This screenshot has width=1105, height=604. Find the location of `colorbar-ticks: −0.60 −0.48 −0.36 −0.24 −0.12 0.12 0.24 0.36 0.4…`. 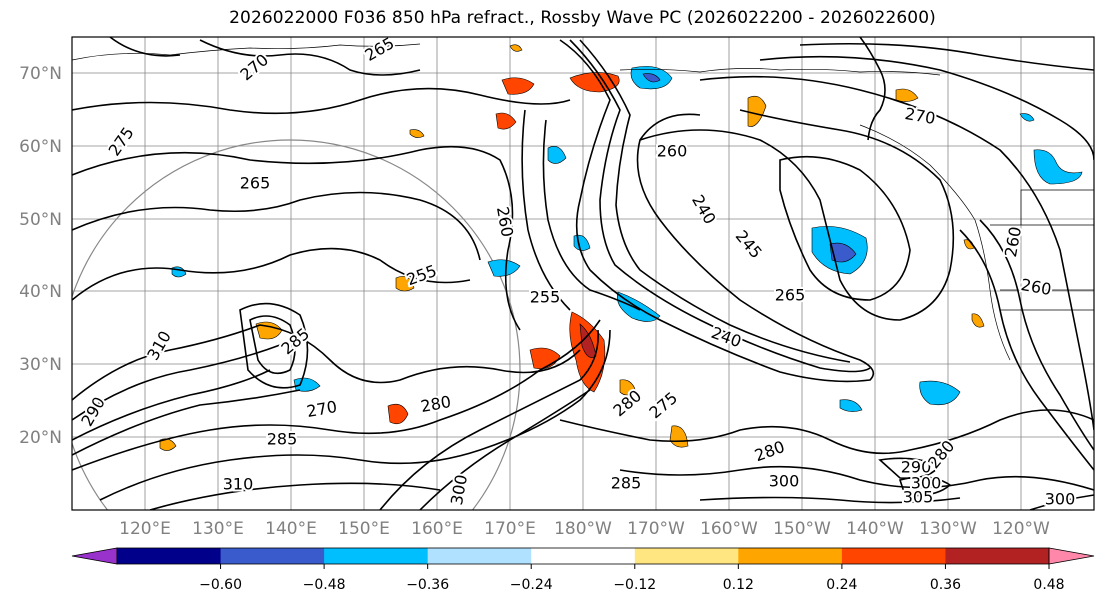

colorbar-ticks: −0.60 −0.48 −0.36 −0.24 −0.12 0.12 0.24 0.36 0.4… is located at coordinates (632, 578).